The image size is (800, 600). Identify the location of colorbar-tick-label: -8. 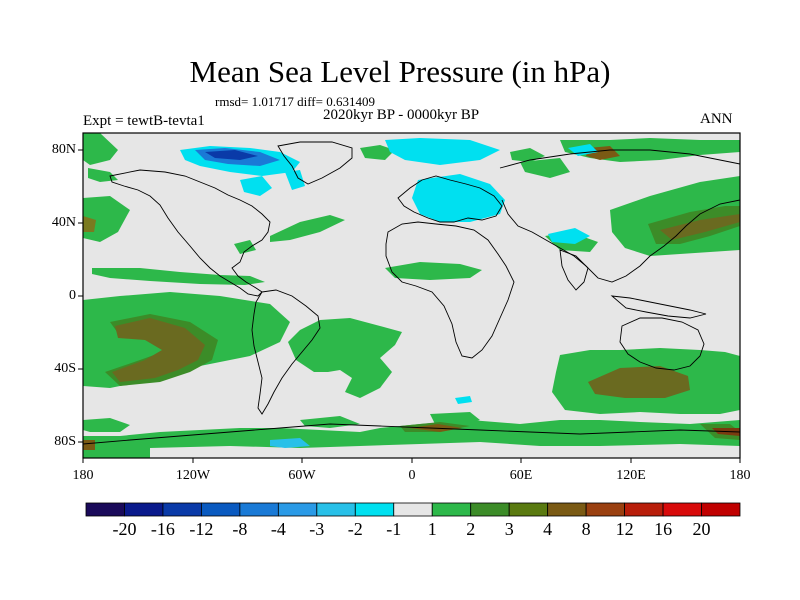
(240, 529).